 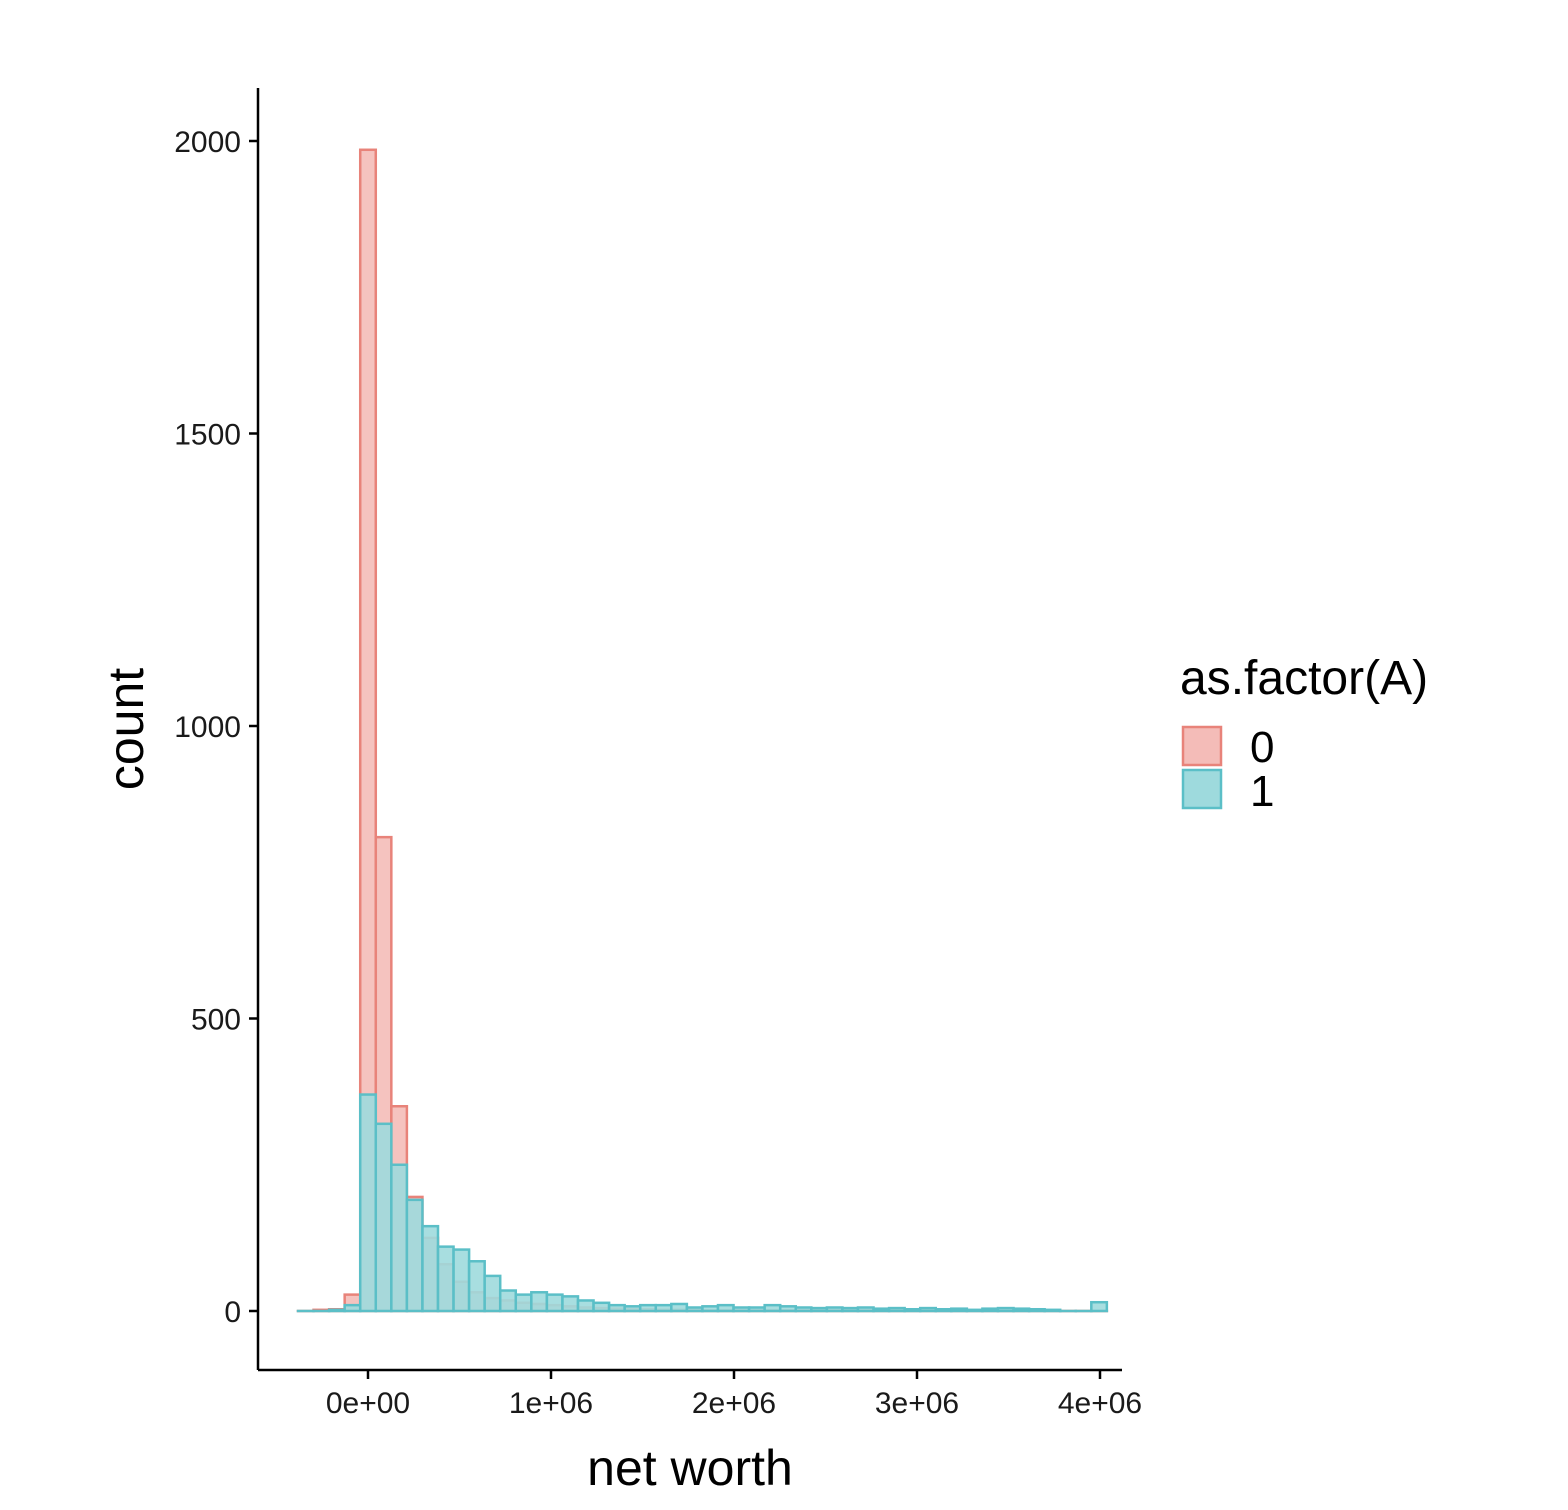 I want to click on x-tick-label-3: 3e+06, so click(x=917, y=1403).